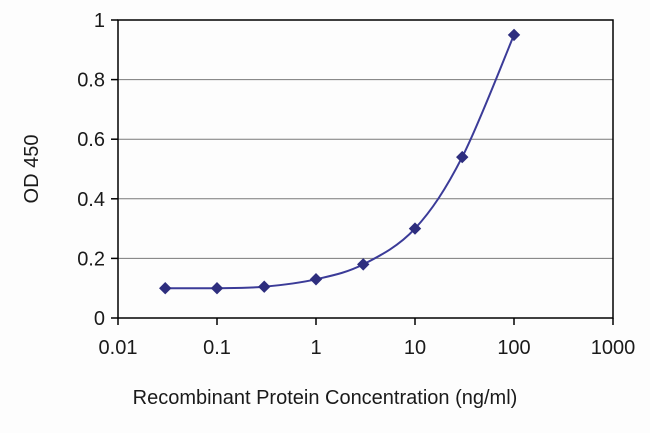  Describe the element at coordinates (99, 319) in the screenshot. I see `y-tick-label: 0` at that location.